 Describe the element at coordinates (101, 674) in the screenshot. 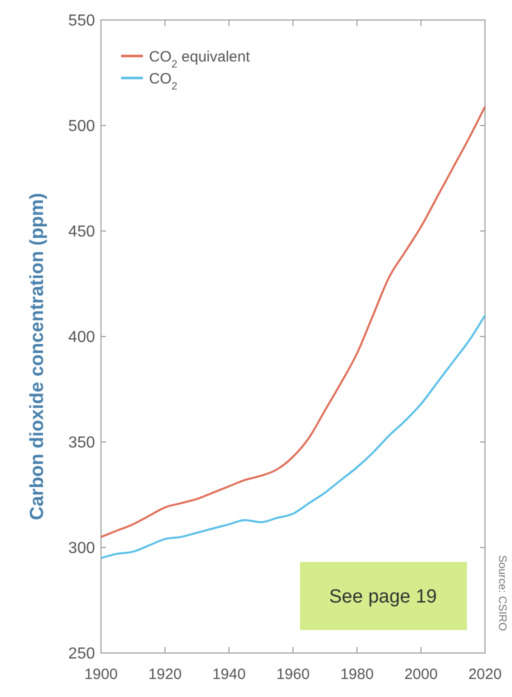

I see `x-tick-label: 1900` at that location.